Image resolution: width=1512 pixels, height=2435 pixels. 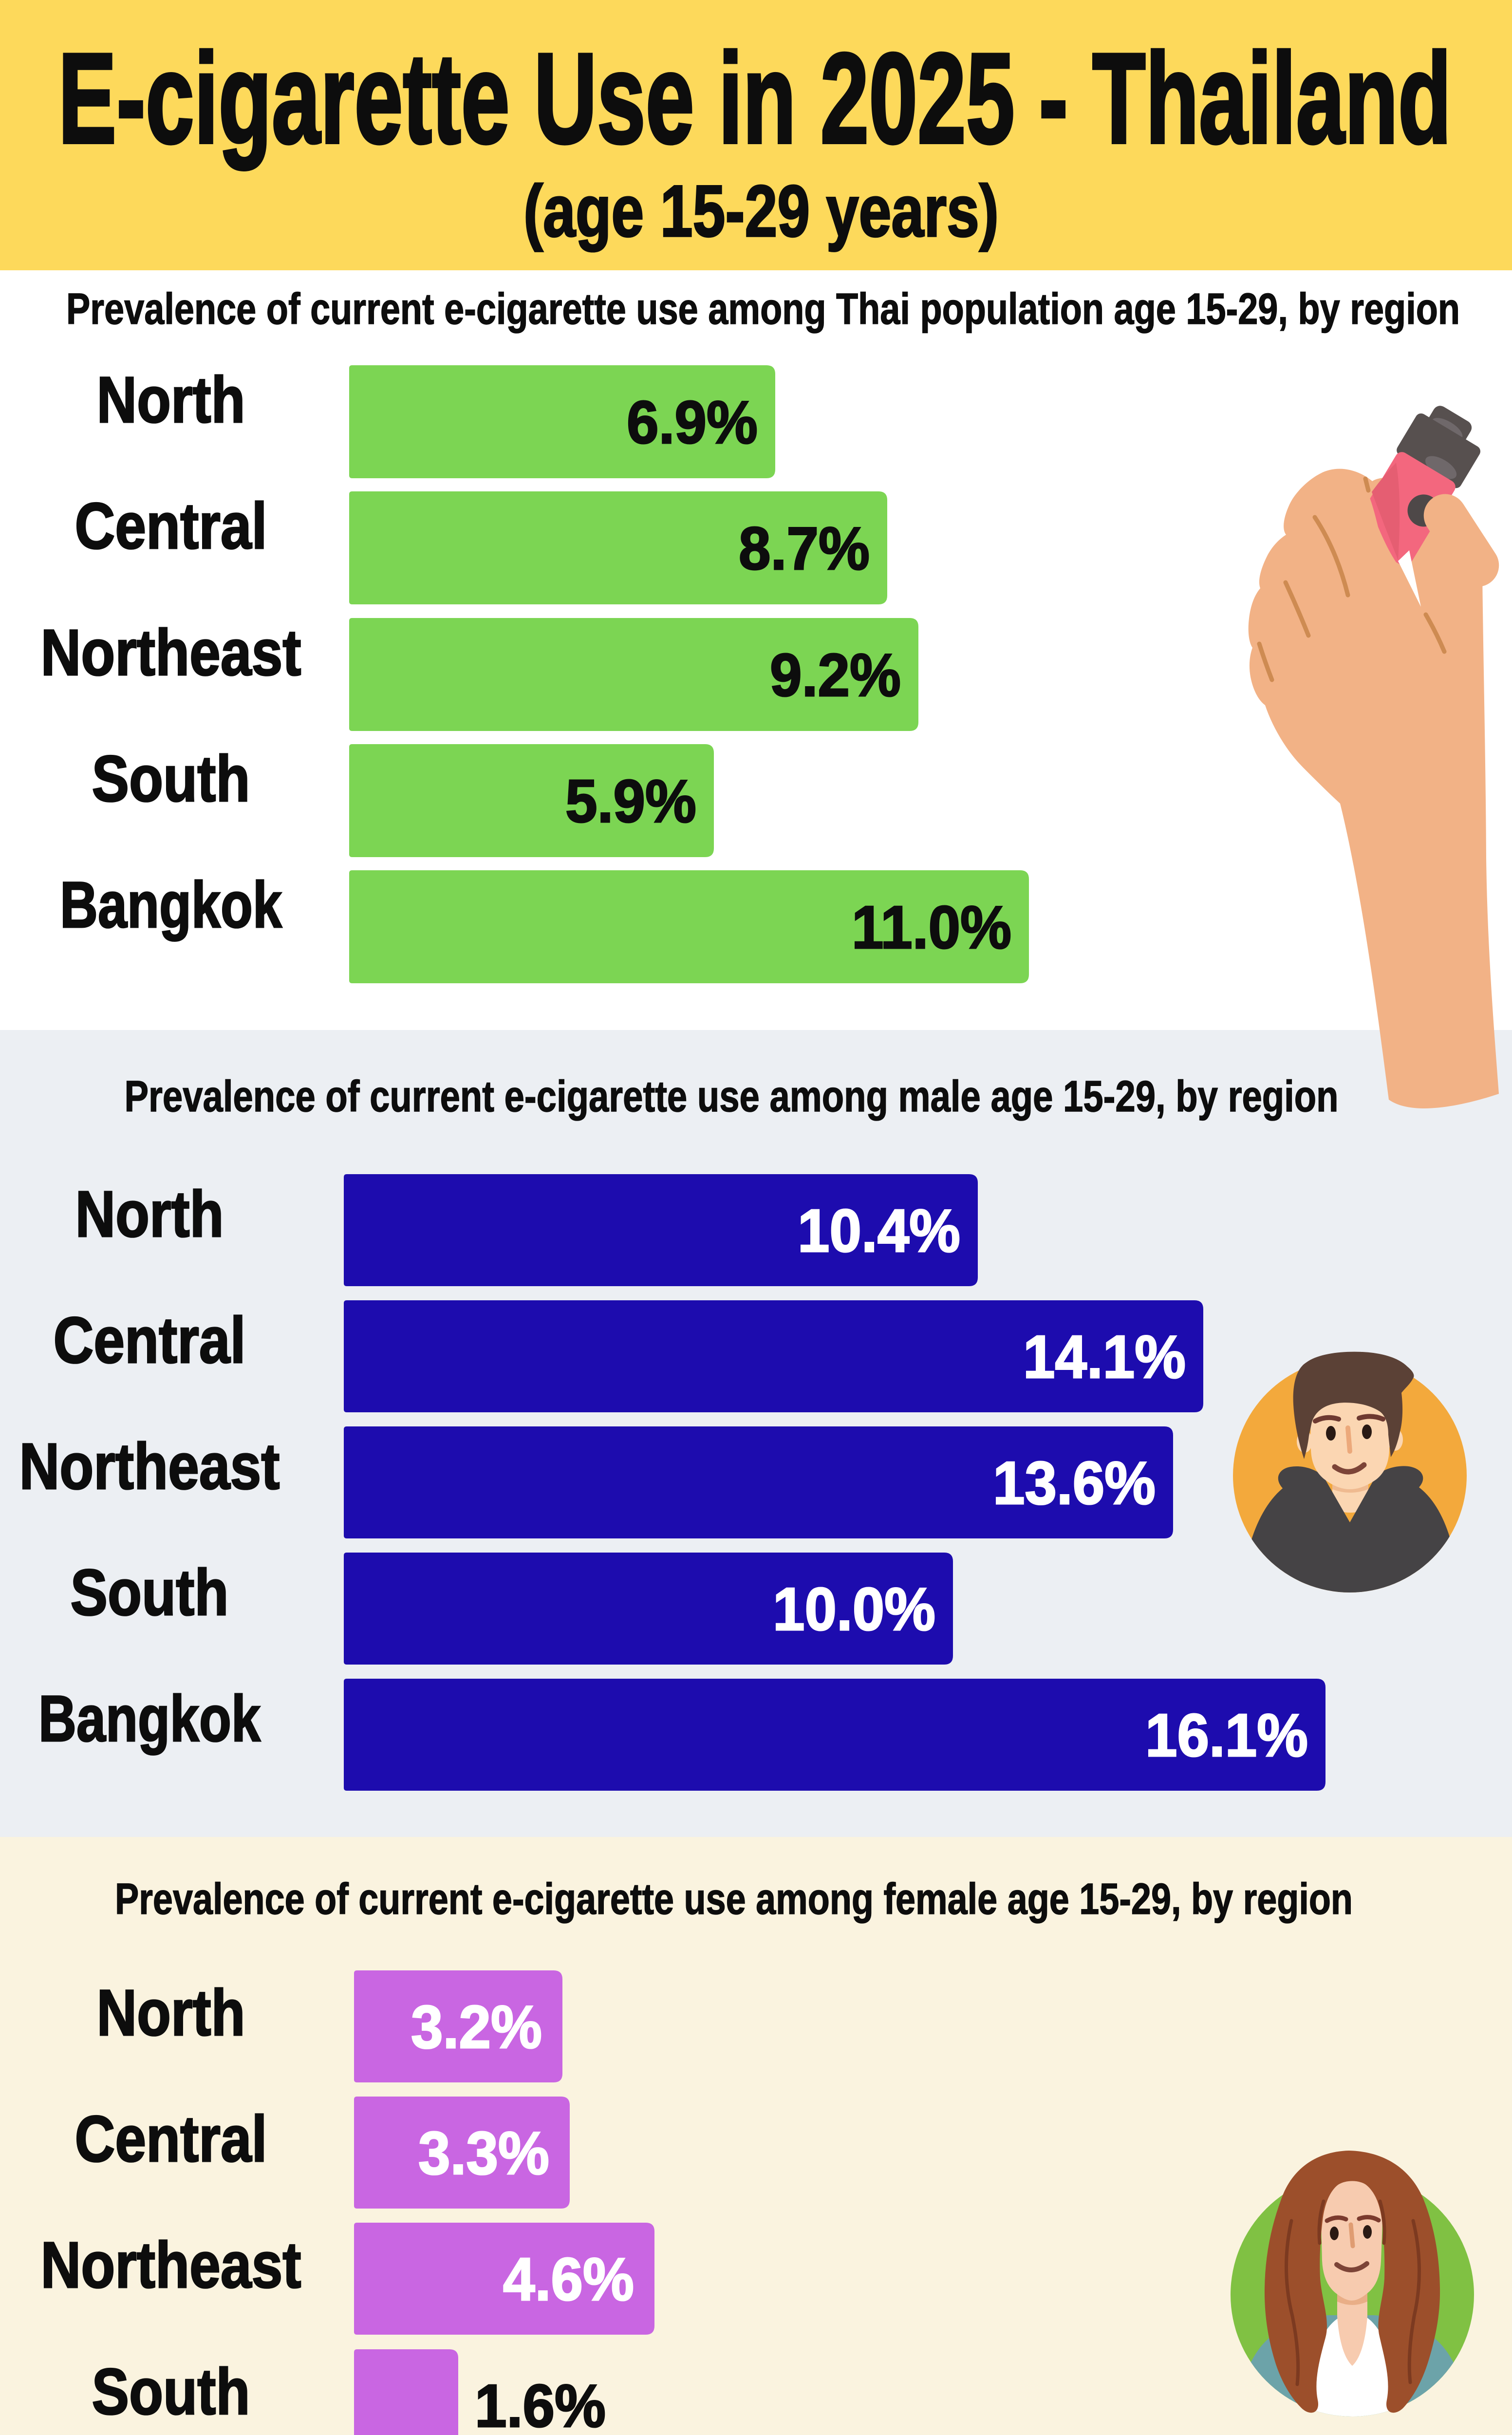 I want to click on svg-text: 14.1%, so click(x=1104, y=1357).